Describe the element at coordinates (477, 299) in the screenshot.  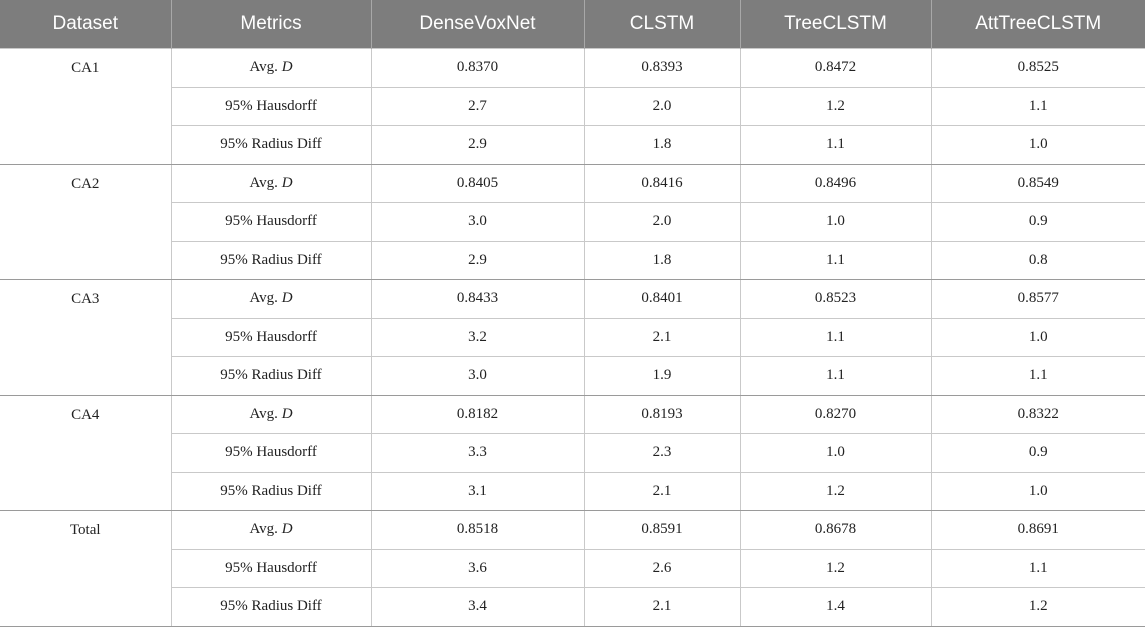
I see `value-cell-densevoxnet: 0.8433` at that location.